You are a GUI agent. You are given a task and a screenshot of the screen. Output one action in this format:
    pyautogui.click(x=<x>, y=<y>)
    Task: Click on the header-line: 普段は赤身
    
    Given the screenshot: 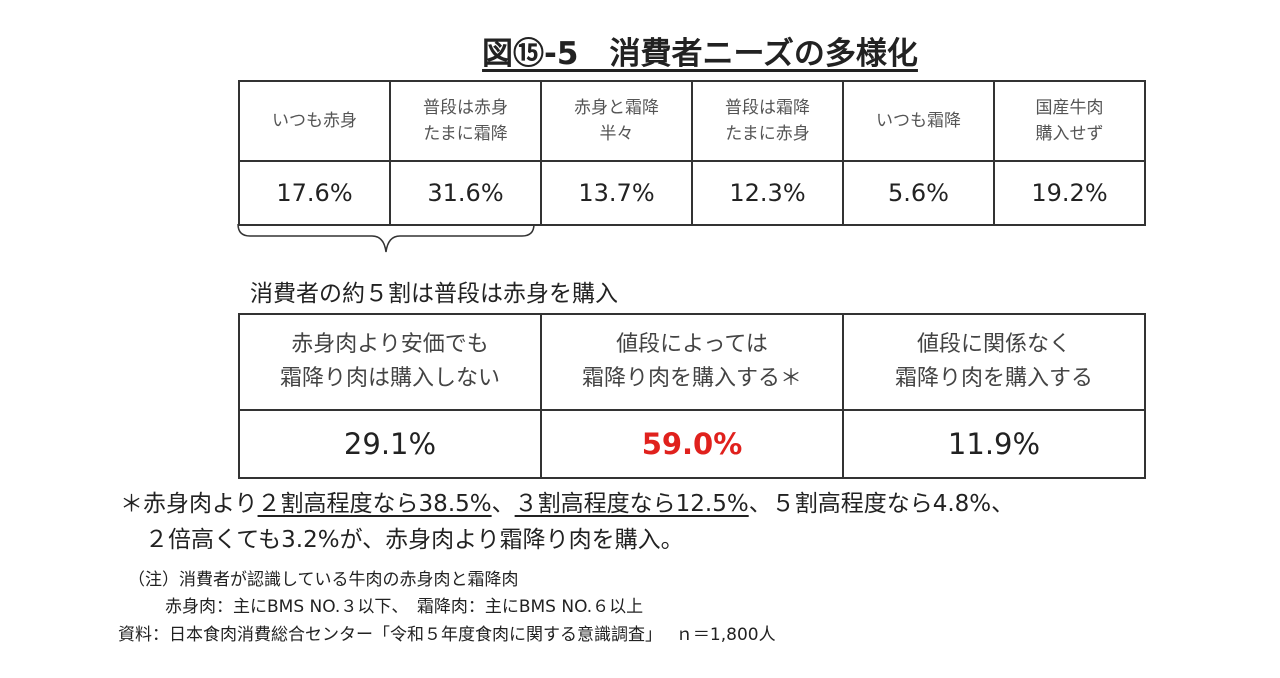 What is the action you would take?
    pyautogui.click(x=465, y=108)
    